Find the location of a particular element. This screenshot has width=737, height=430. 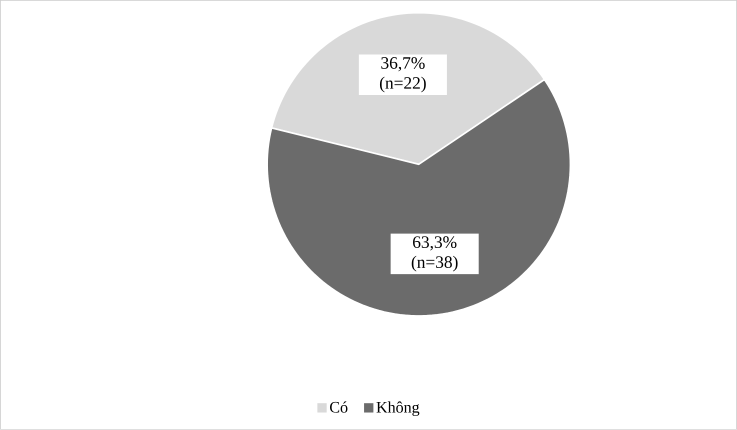

data-label: 63,3% (n=38) is located at coordinates (435, 254).